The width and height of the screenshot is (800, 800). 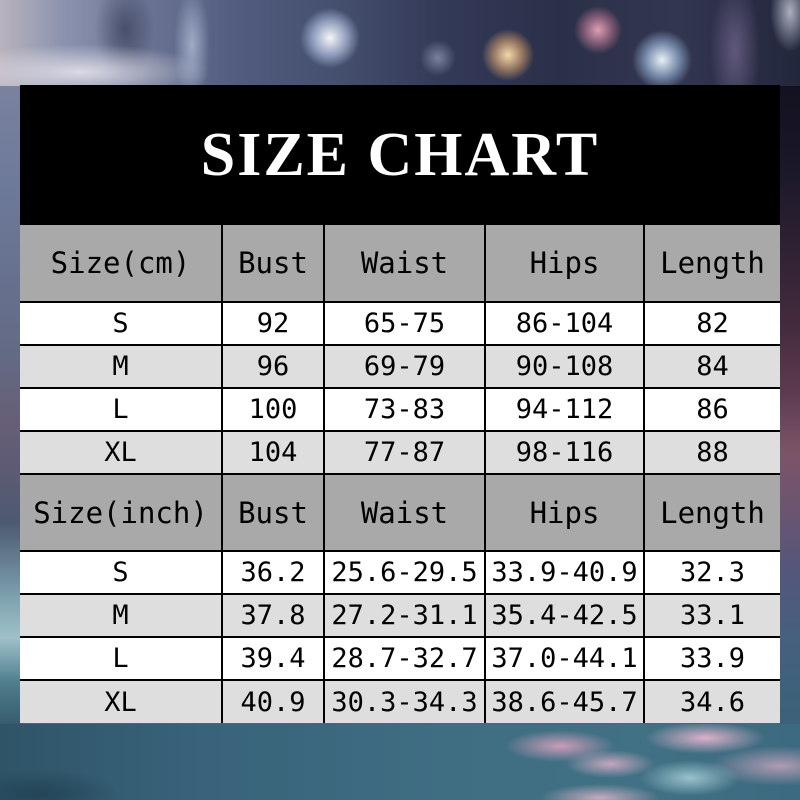 What do you see at coordinates (400, 44) in the screenshot?
I see `background-club-lights` at bounding box center [400, 44].